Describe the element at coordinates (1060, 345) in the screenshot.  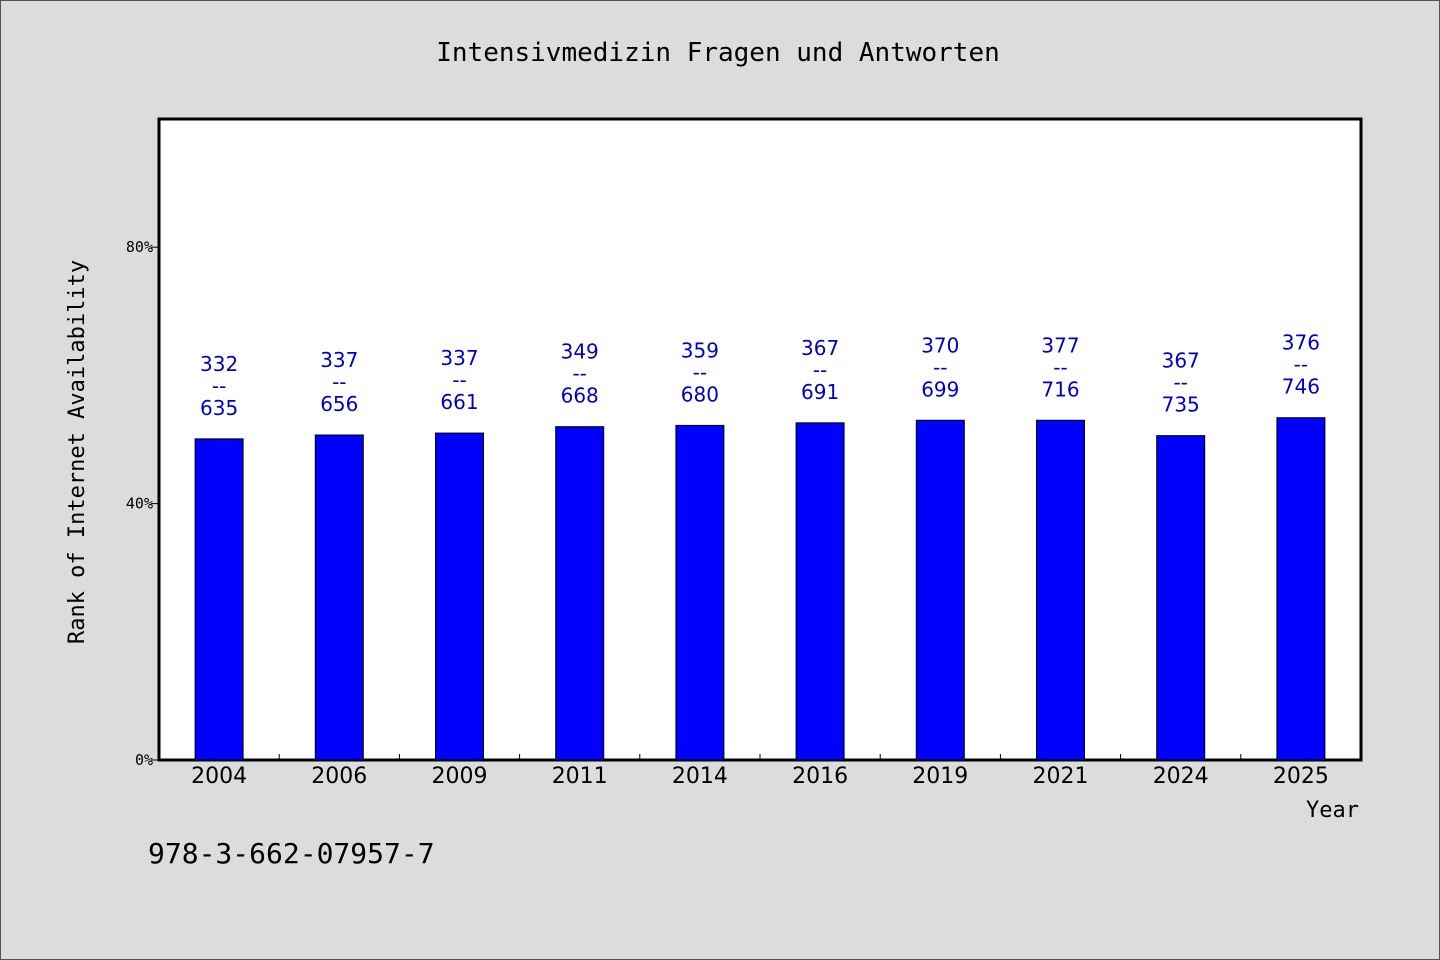
I see `bar-label-top: 377` at that location.